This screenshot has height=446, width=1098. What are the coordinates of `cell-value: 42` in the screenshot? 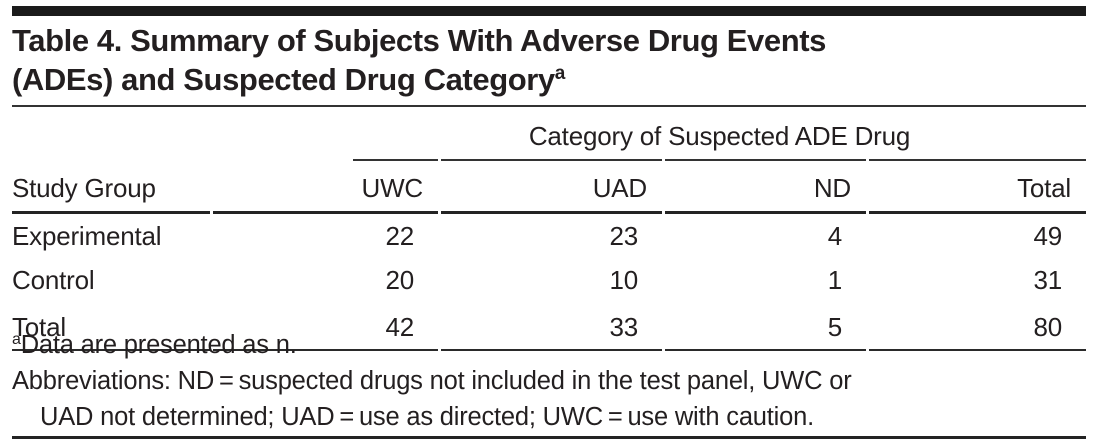 It's located at (325, 326).